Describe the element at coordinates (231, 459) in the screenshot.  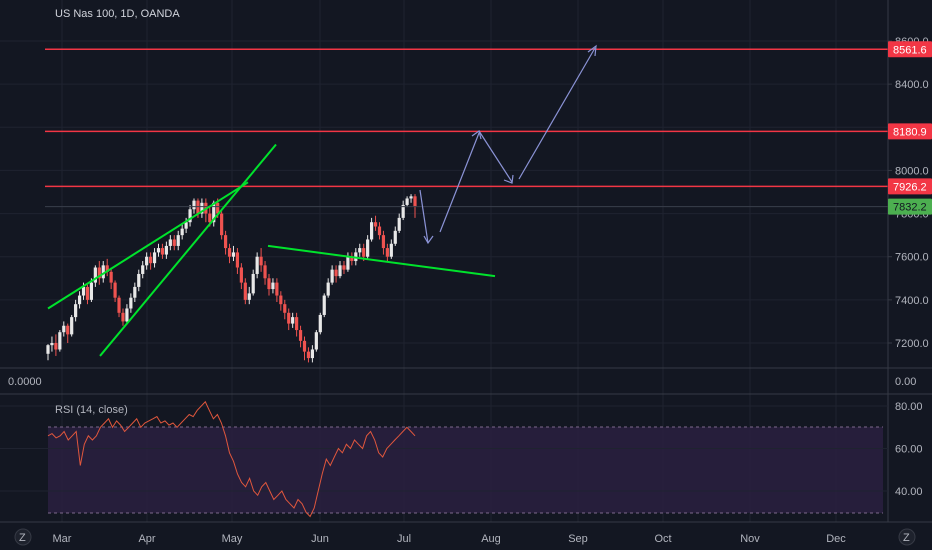
I see `rsi-line` at that location.